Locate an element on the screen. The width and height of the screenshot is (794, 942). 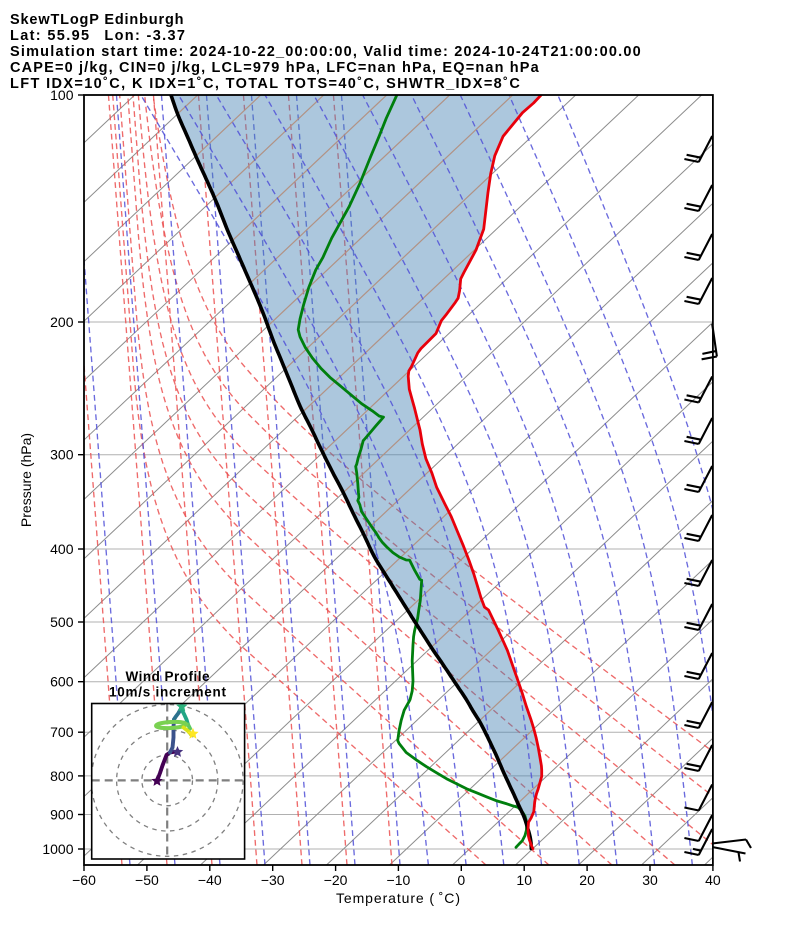
svg-text: −40 is located at coordinates (210, 880).